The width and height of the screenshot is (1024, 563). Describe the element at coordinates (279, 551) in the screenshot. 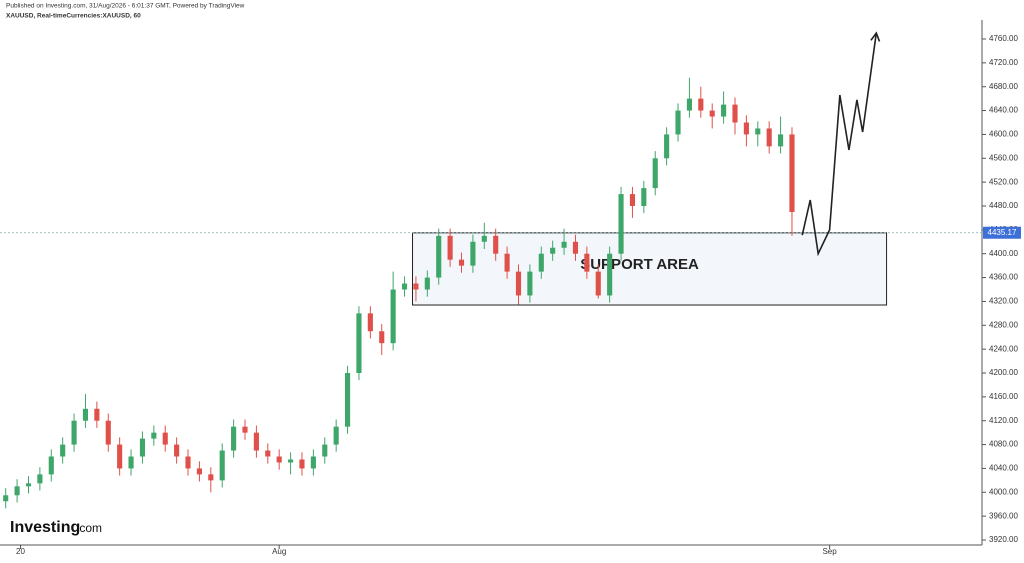

I see `x-tick-label: Aug` at that location.